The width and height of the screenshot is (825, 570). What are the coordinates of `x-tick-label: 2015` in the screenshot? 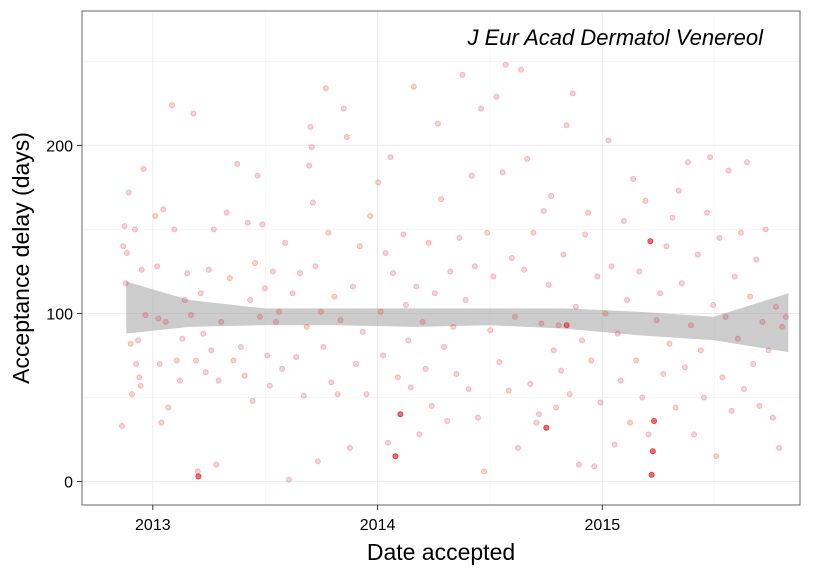 It's located at (603, 525).